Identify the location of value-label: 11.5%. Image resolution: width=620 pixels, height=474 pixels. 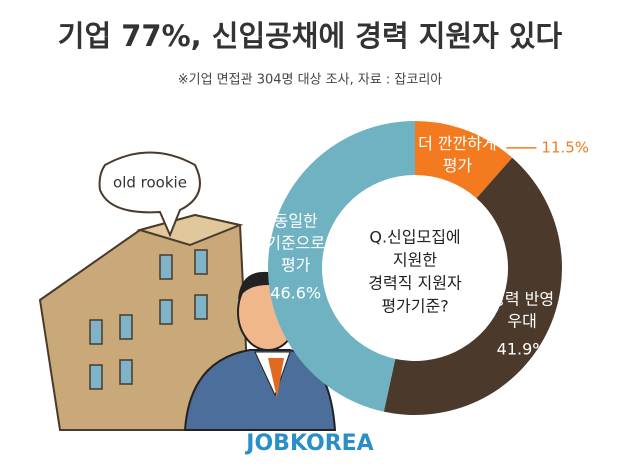
(565, 147).